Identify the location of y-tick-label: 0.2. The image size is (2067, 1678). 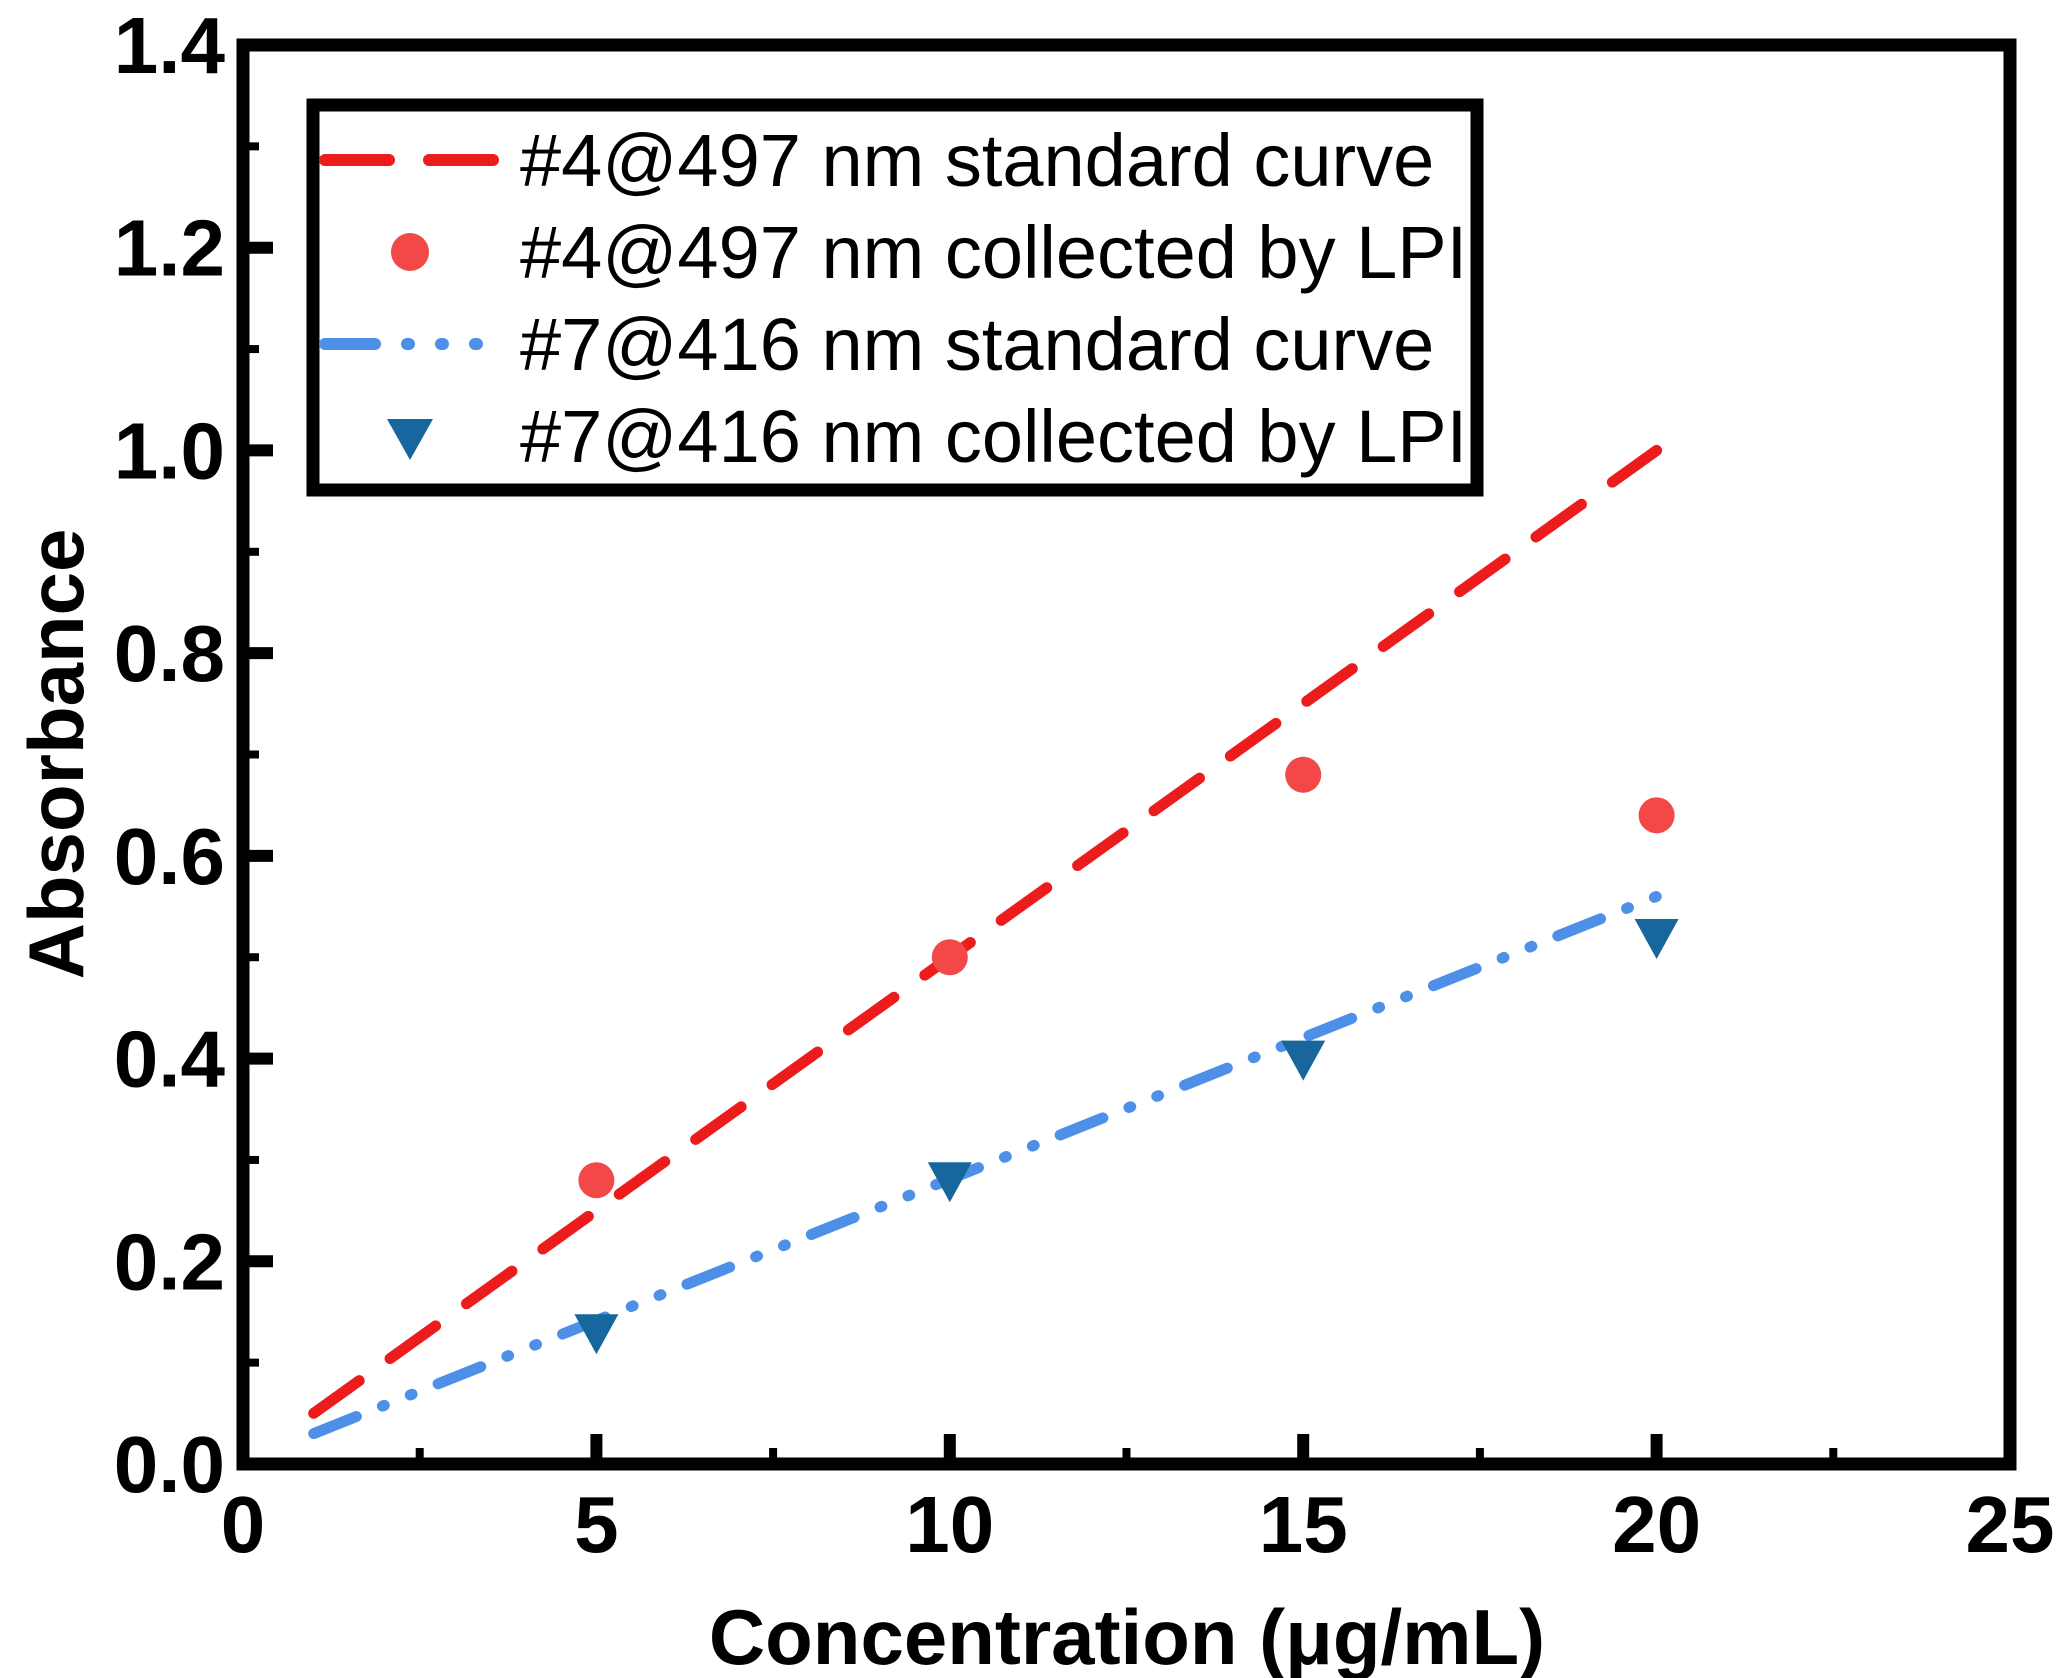
(169, 1261).